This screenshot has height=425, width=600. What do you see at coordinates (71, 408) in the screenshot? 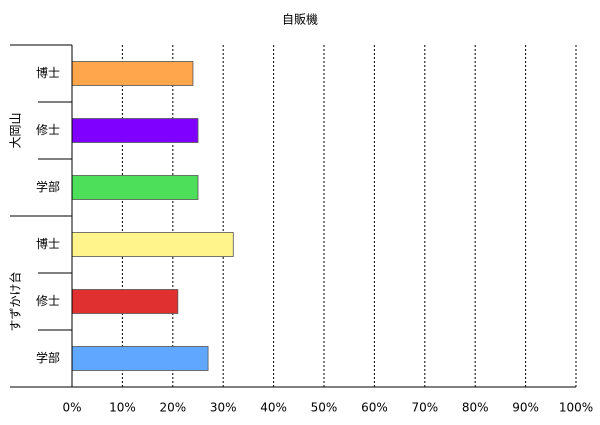
I see `x-tick-label: 0%` at bounding box center [71, 408].